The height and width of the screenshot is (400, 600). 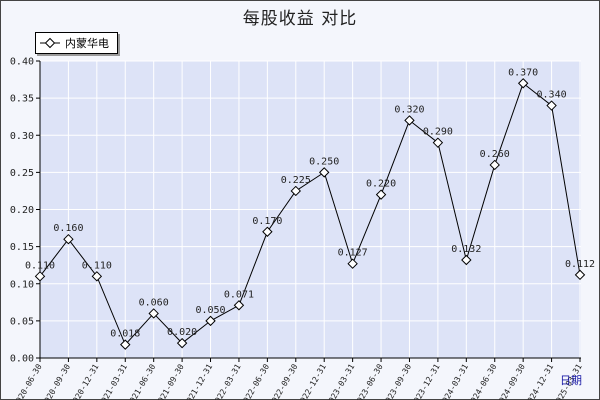 What do you see at coordinates (296, 180) in the screenshot?
I see `data-point-label: 0.225` at bounding box center [296, 180].